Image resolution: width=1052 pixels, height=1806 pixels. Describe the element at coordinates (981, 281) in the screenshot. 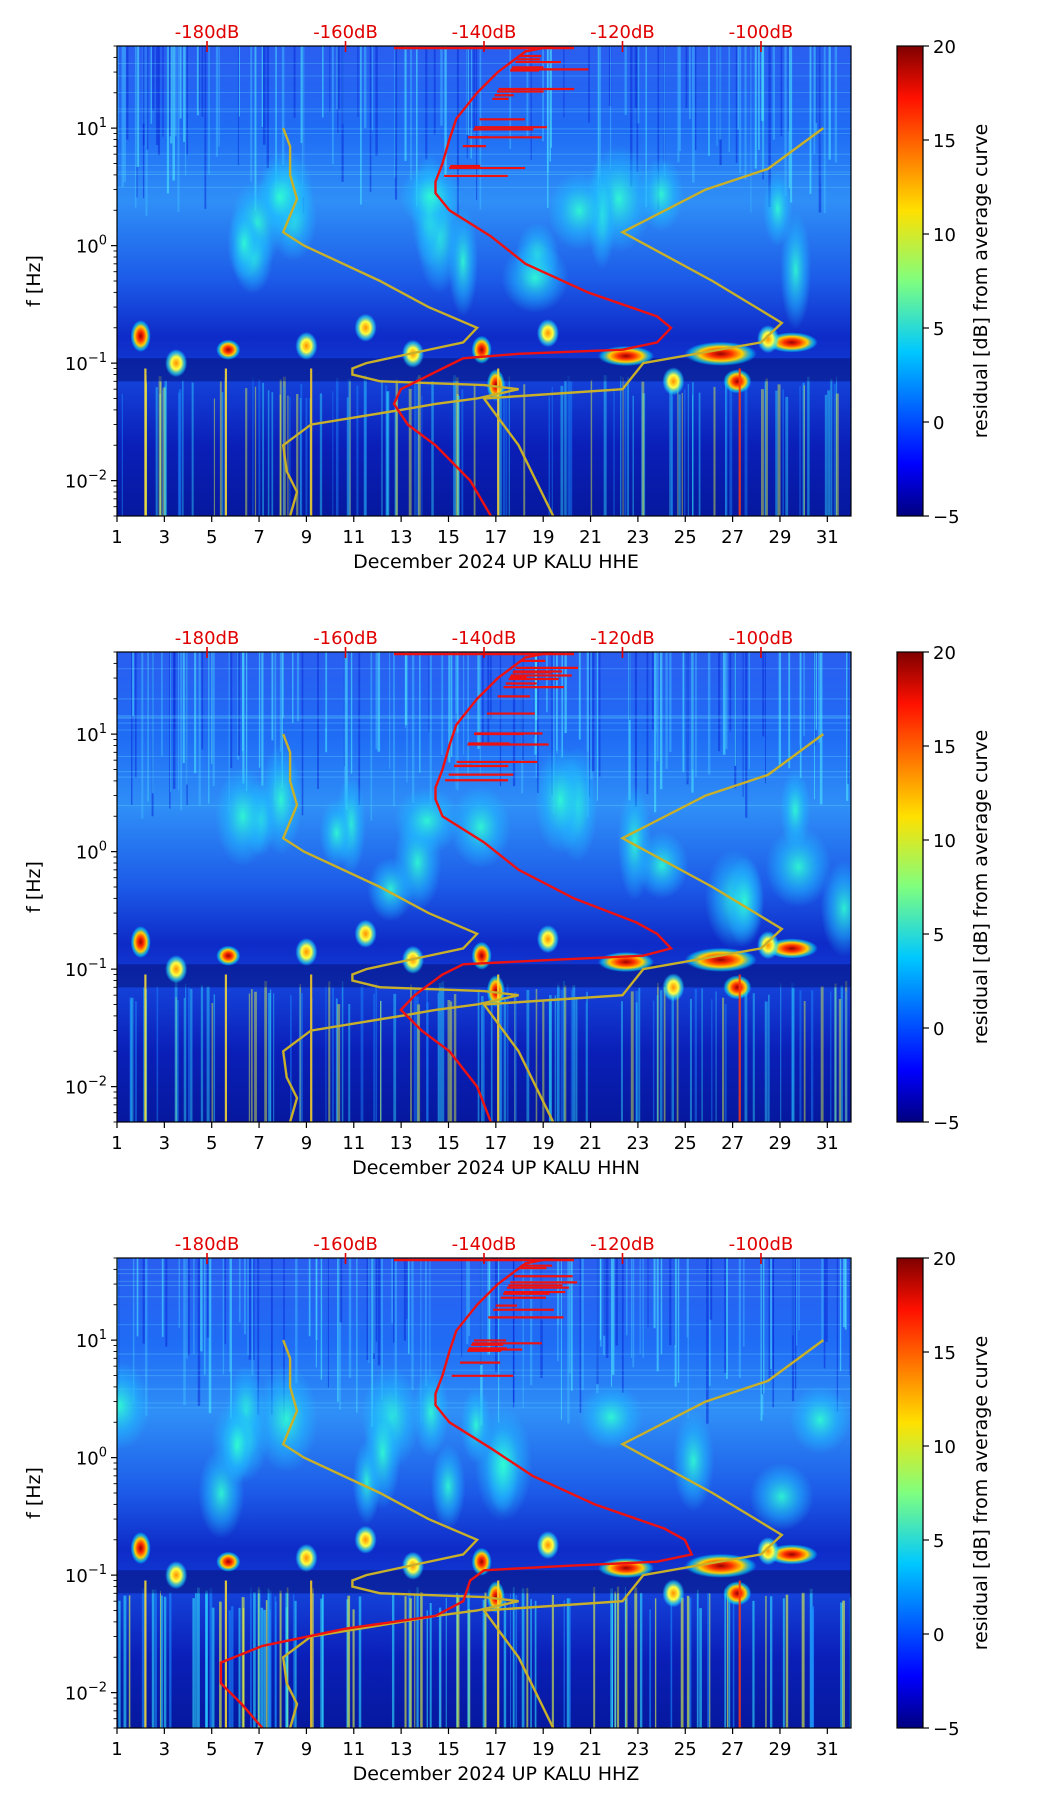

I see `colorbar-label: residual [dB] from average curve` at that location.